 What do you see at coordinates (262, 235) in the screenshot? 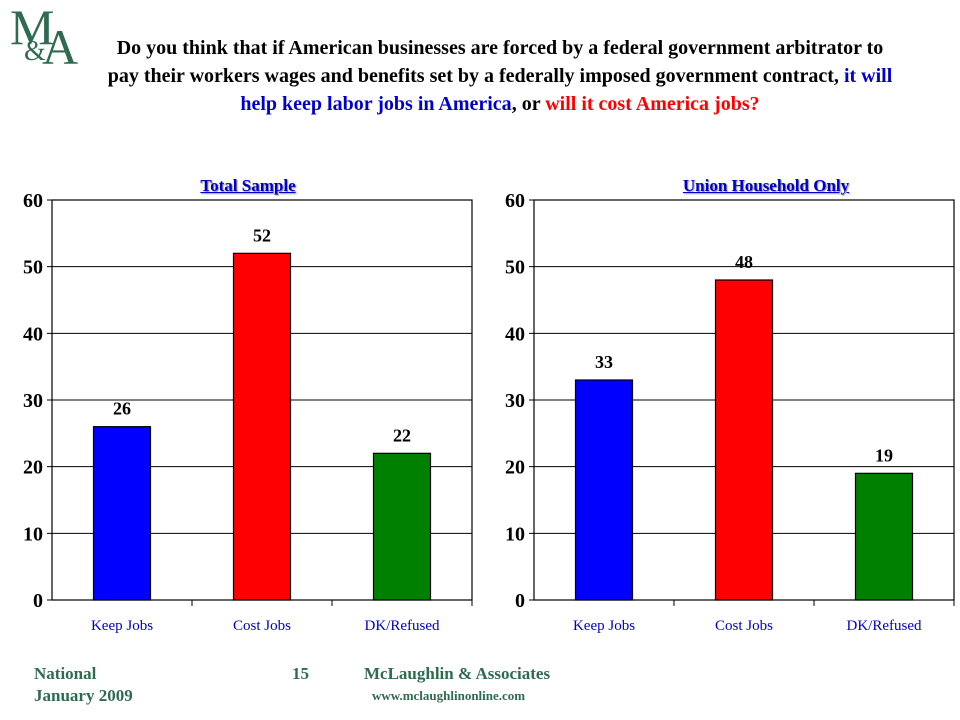
I see `chart1-data-label: 52` at bounding box center [262, 235].